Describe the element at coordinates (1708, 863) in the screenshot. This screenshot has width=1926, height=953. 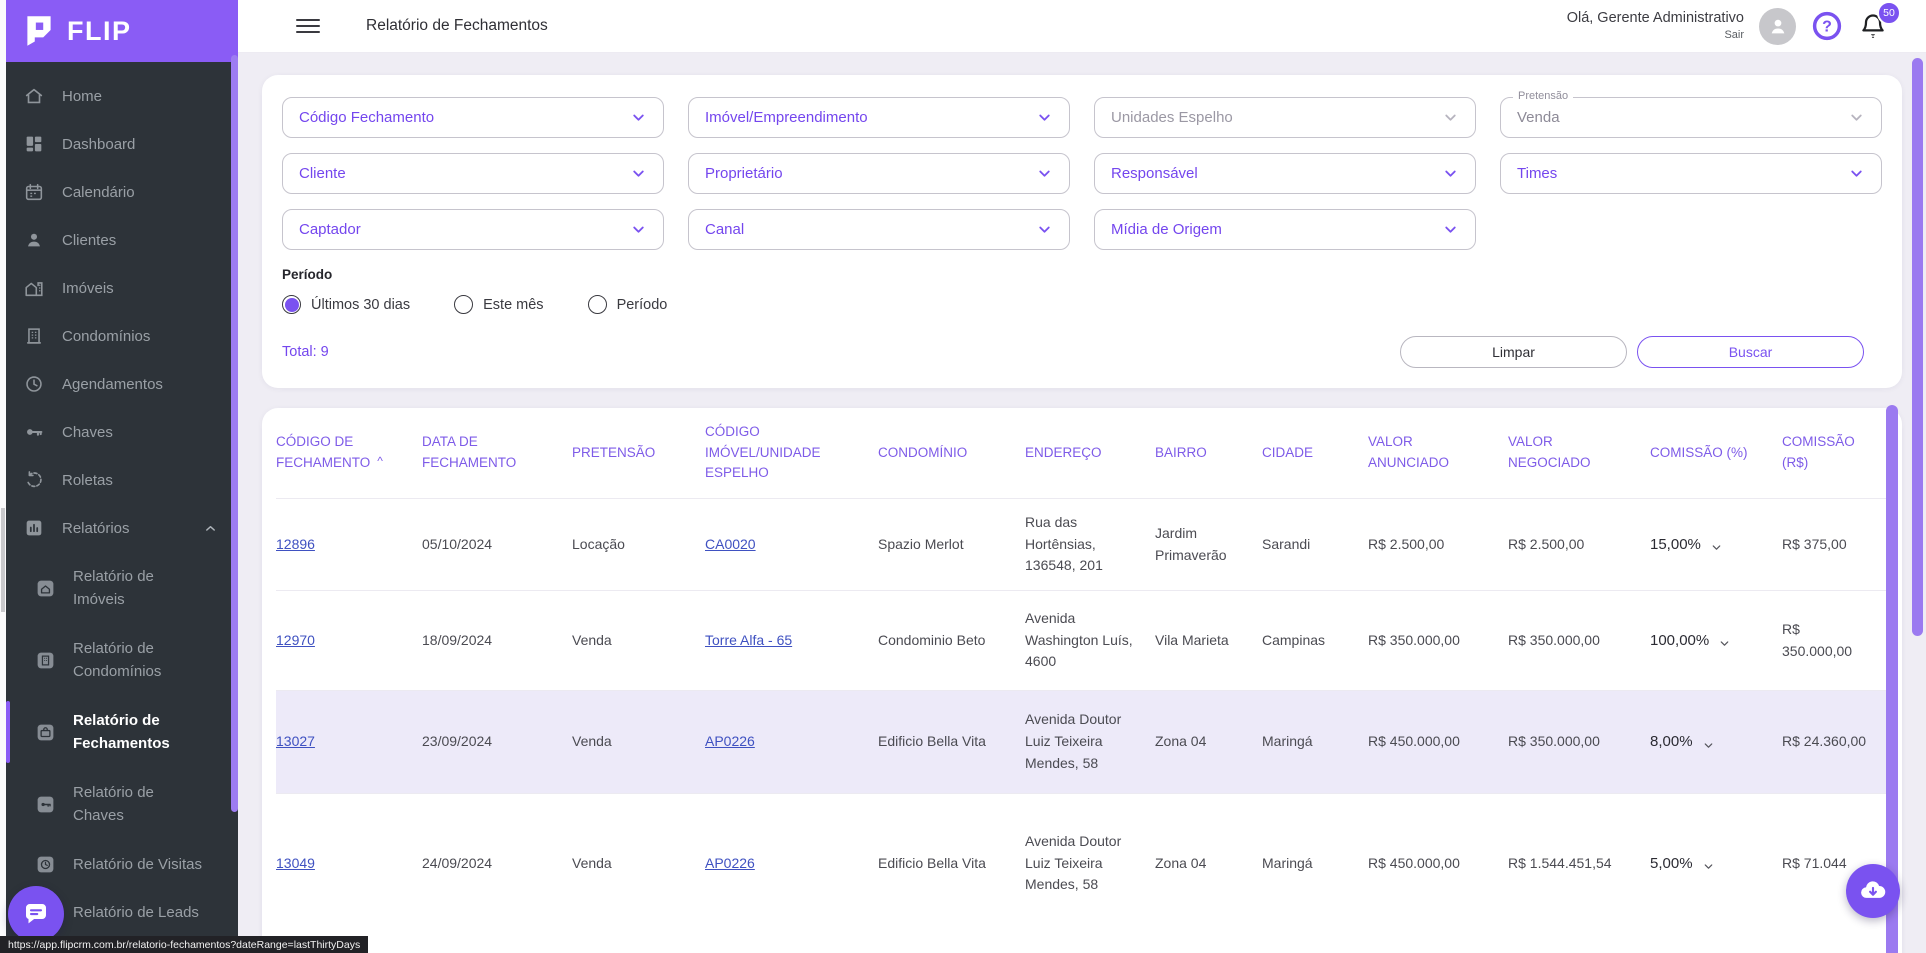
I see `commission-pct-dropdown: 5,00%` at that location.